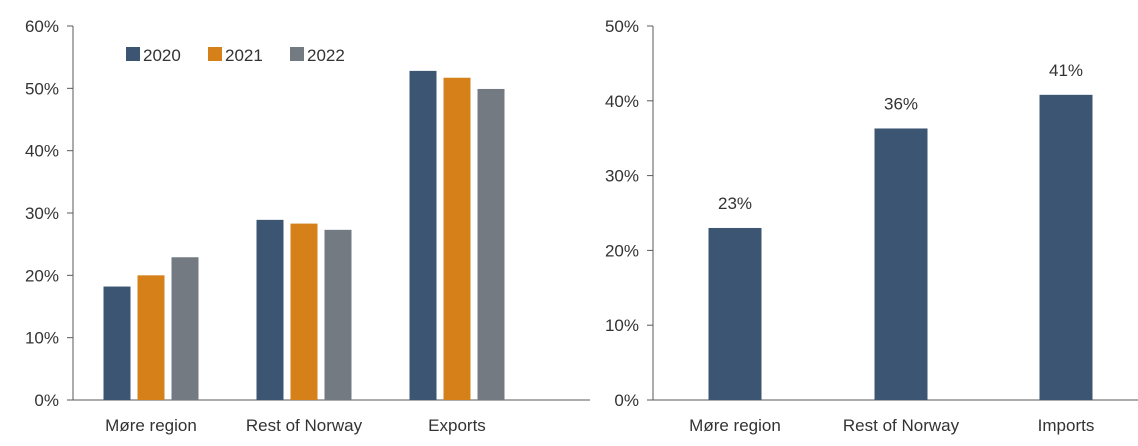 This screenshot has width=1138, height=446. I want to click on x-category-label: Exports, so click(457, 425).